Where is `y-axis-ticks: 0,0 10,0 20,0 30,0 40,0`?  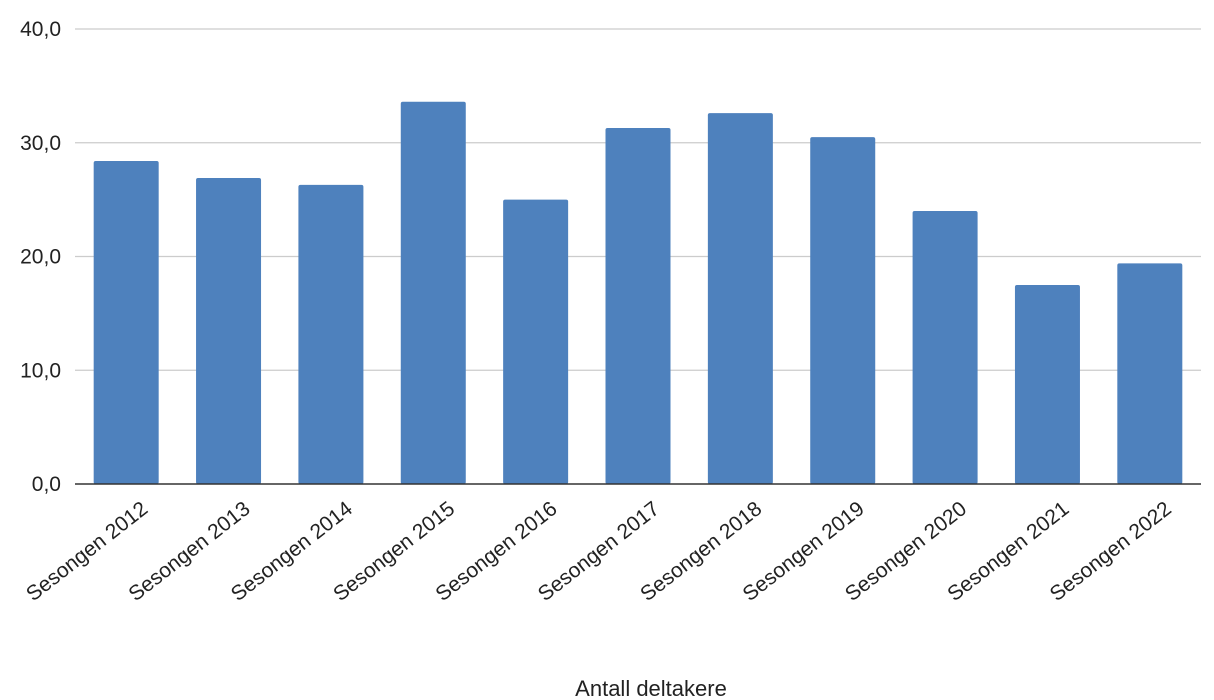
y-axis-ticks: 0,0 10,0 20,0 30,0 40,0 is located at coordinates (40, 257).